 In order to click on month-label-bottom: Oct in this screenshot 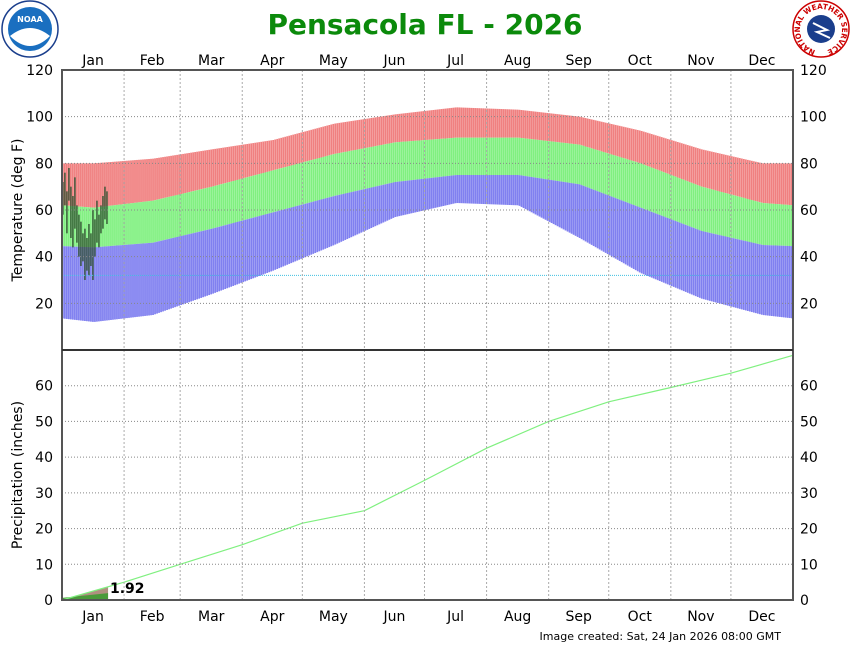, I will do `click(640, 617)`.